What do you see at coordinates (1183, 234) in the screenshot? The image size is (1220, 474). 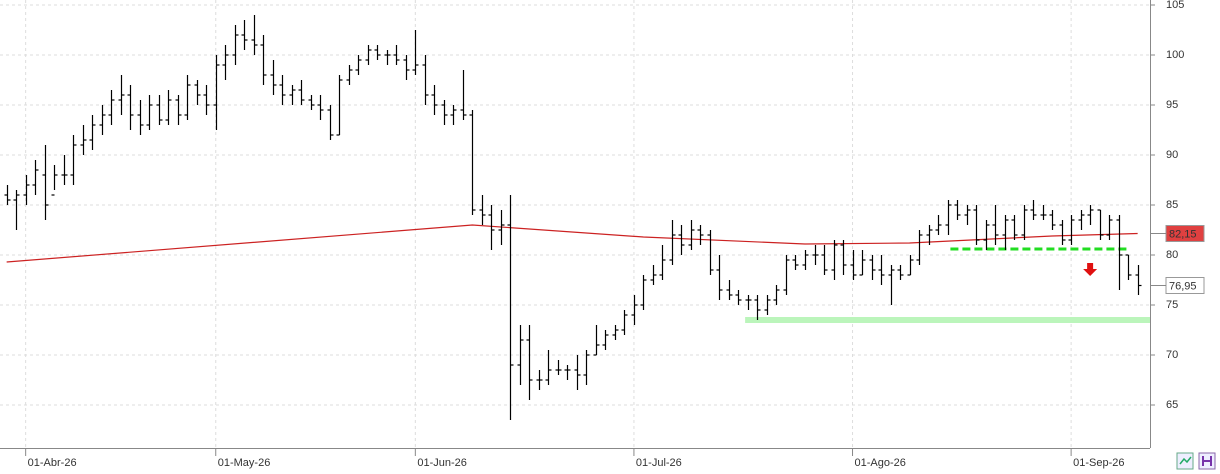 I see `price-label: 82,15` at bounding box center [1183, 234].